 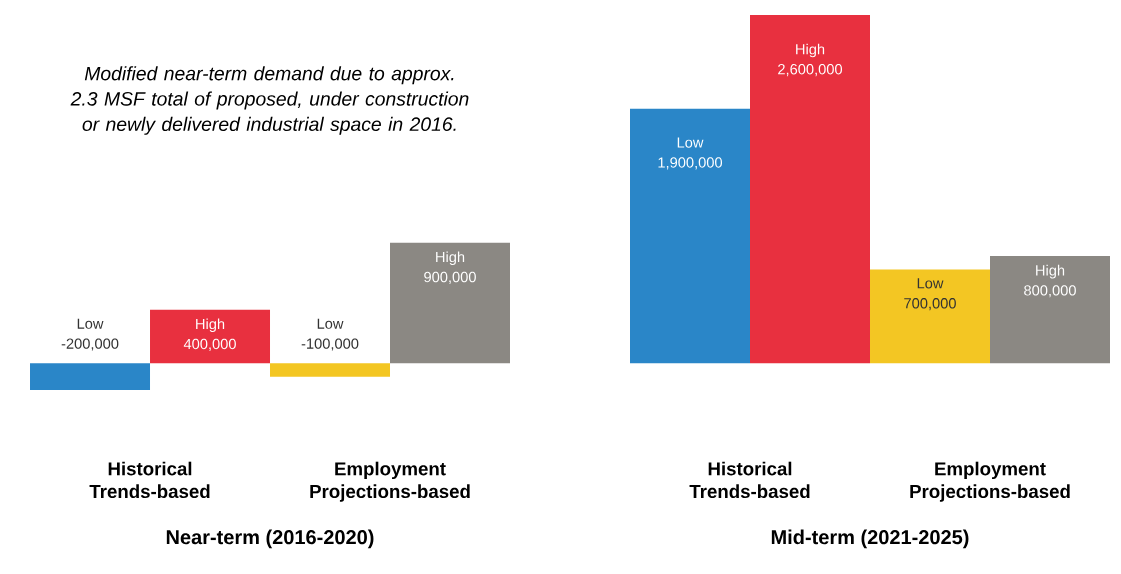 What do you see at coordinates (870, 539) in the screenshot?
I see `x-axis-title: Mid-term (2021-2025)` at bounding box center [870, 539].